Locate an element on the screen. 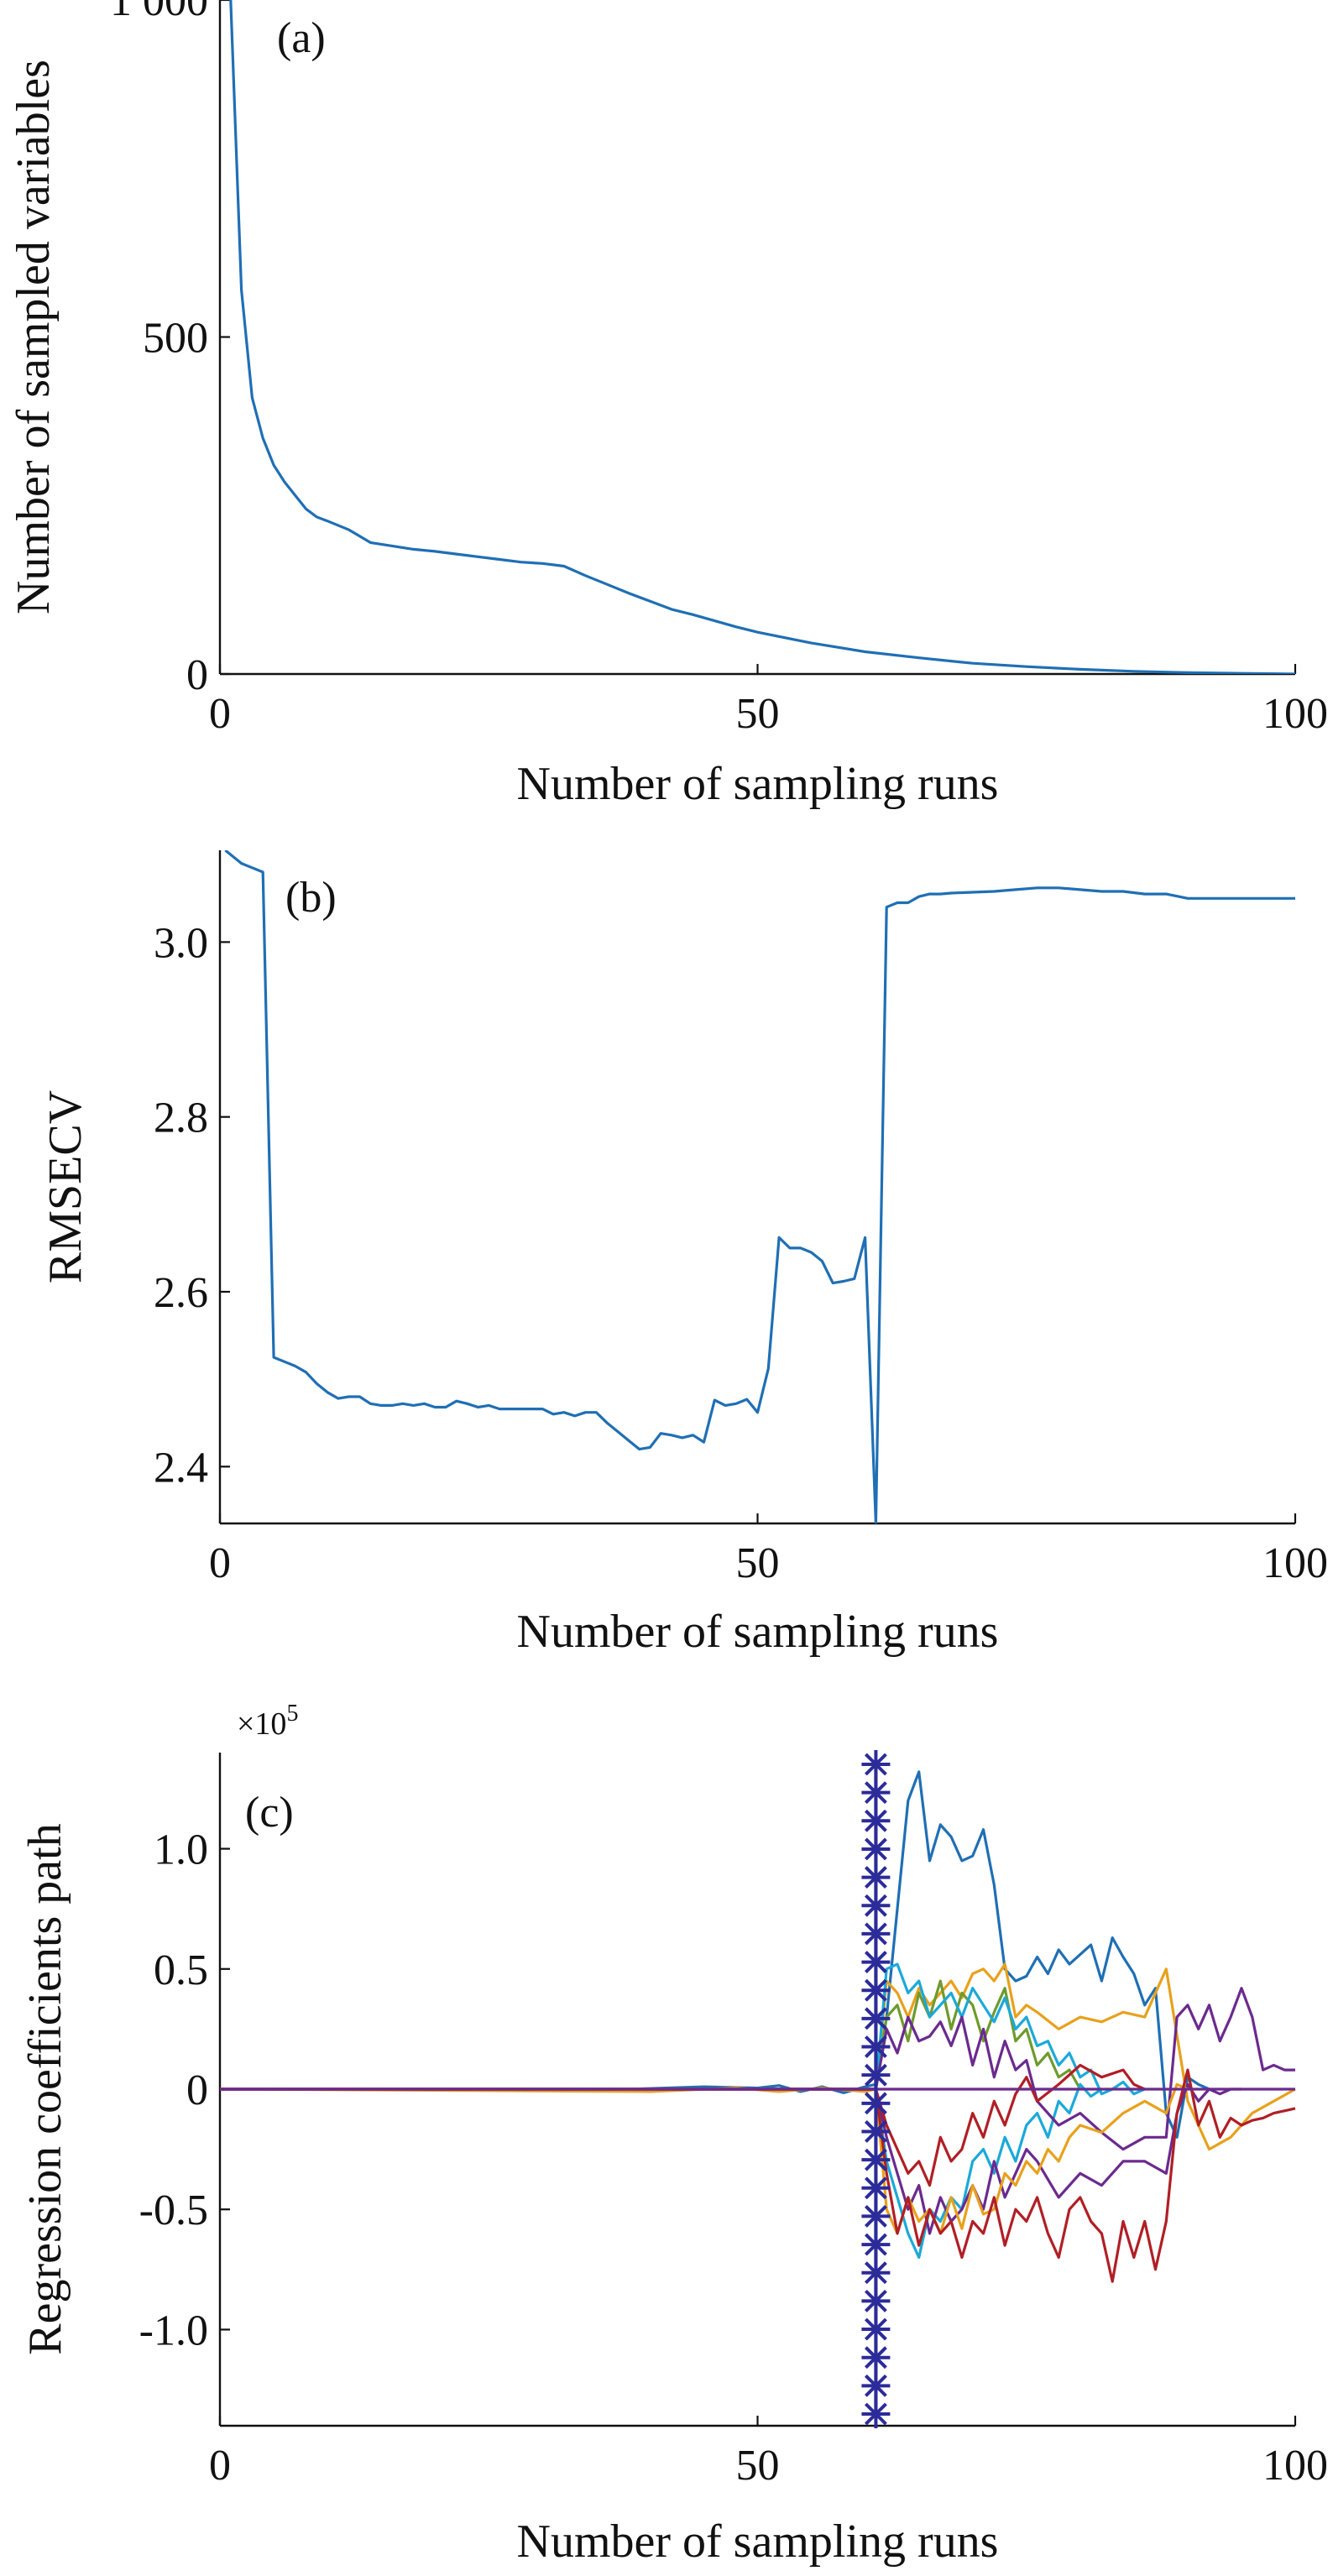  y-axis-title: RMSECV is located at coordinates (65, 1186).